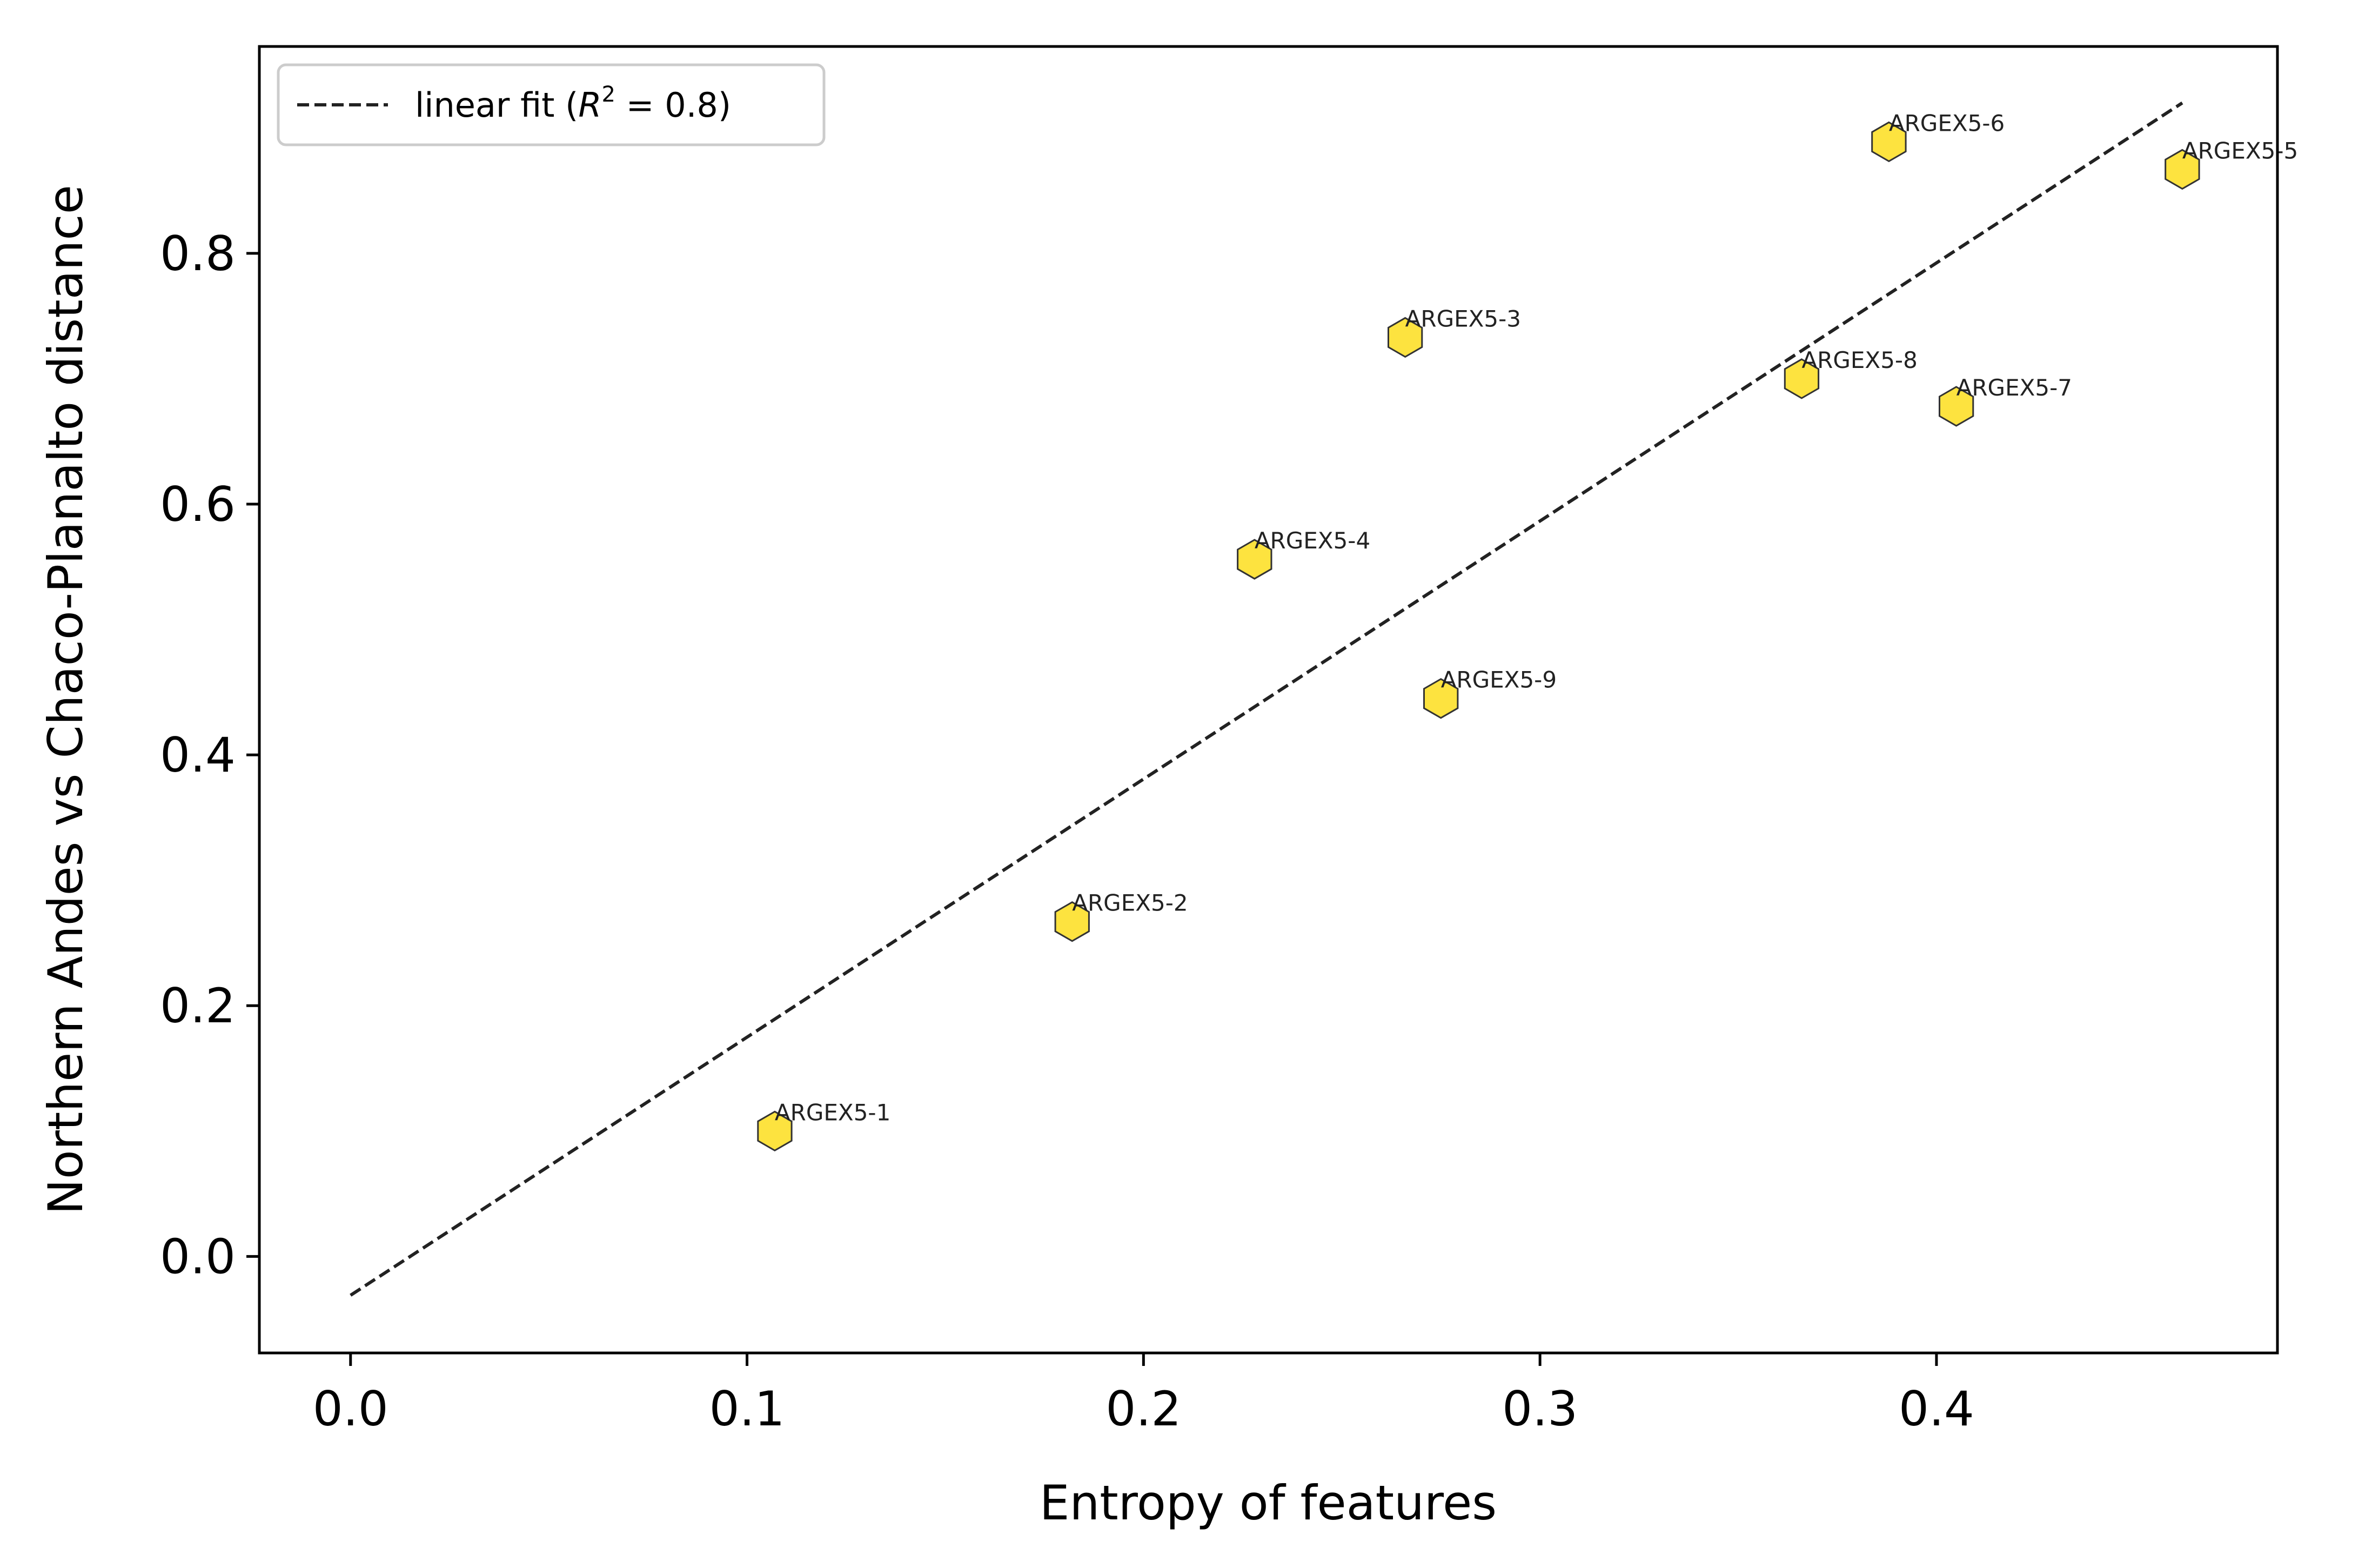 The image size is (2372, 1568). Describe the element at coordinates (198, 1256) in the screenshot. I see `y-tick-label: 0.0` at that location.